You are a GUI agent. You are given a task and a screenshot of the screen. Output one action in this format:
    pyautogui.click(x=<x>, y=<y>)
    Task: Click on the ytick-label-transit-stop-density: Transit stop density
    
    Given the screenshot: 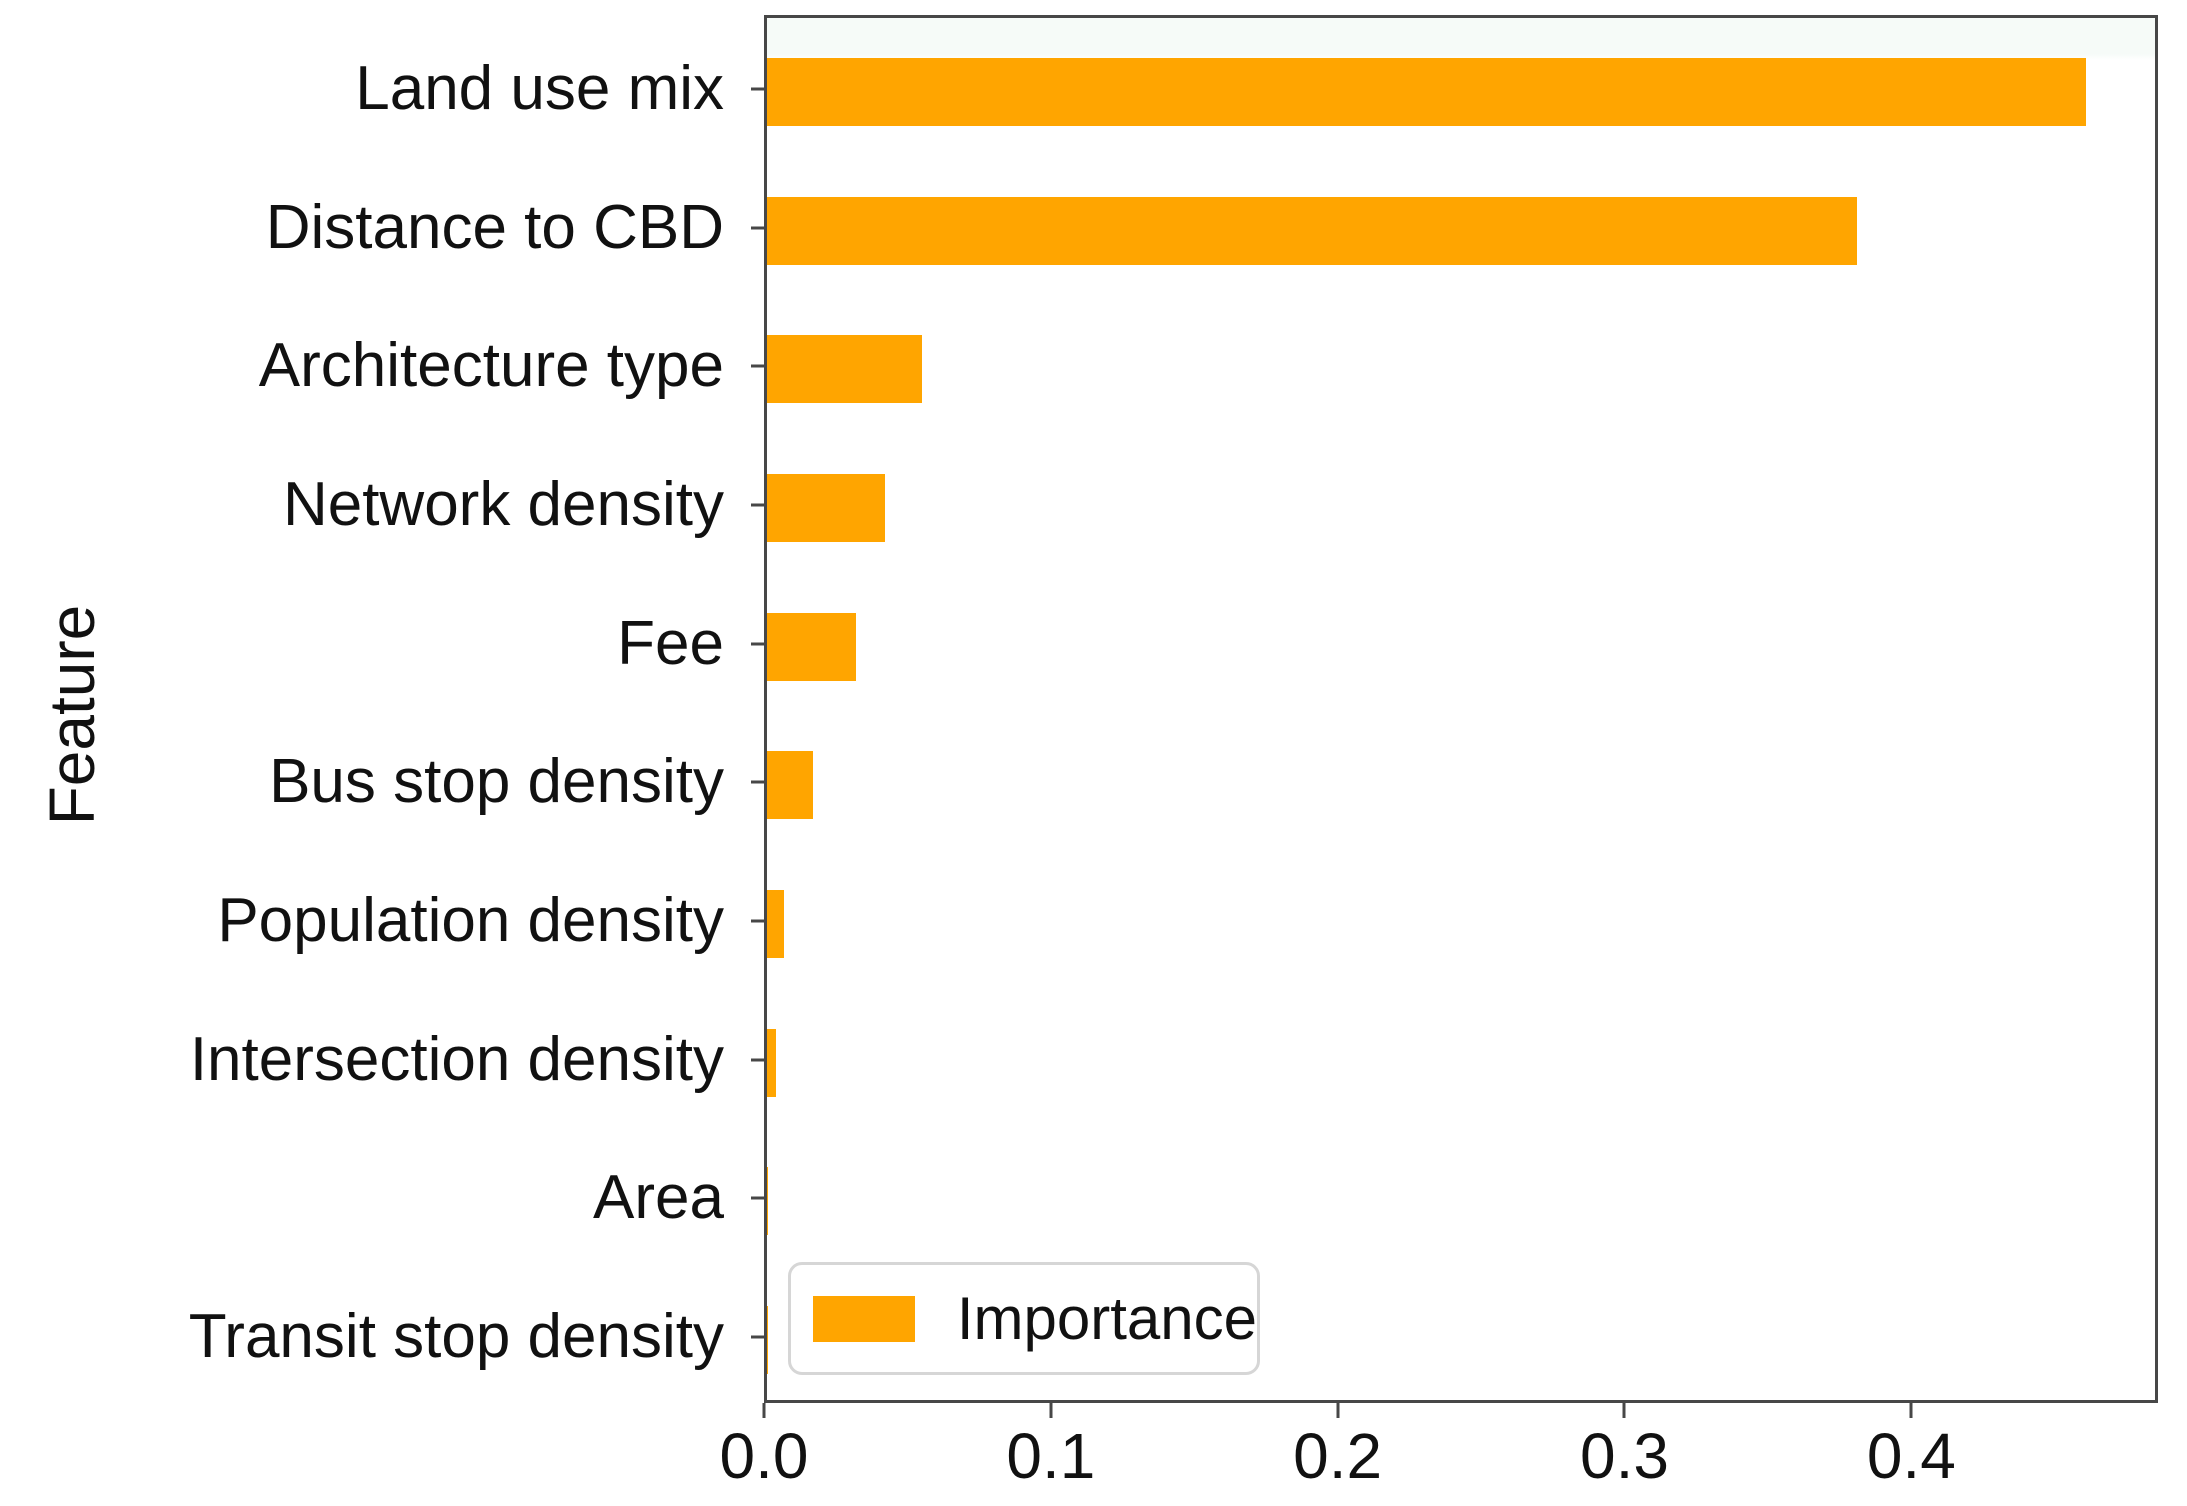 What is the action you would take?
    pyautogui.click(x=456, y=1337)
    